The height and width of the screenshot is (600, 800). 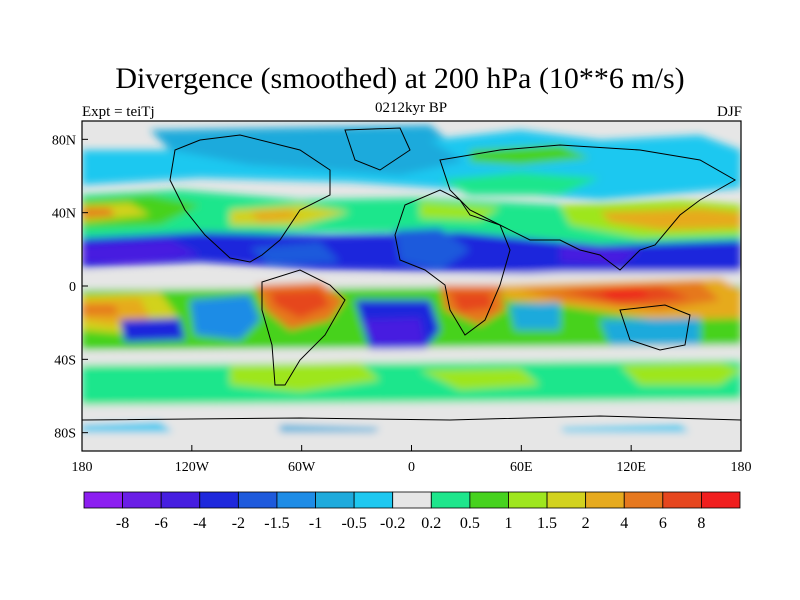 What do you see at coordinates (521, 467) in the screenshot?
I see `lon-tick-label: 60E` at bounding box center [521, 467].